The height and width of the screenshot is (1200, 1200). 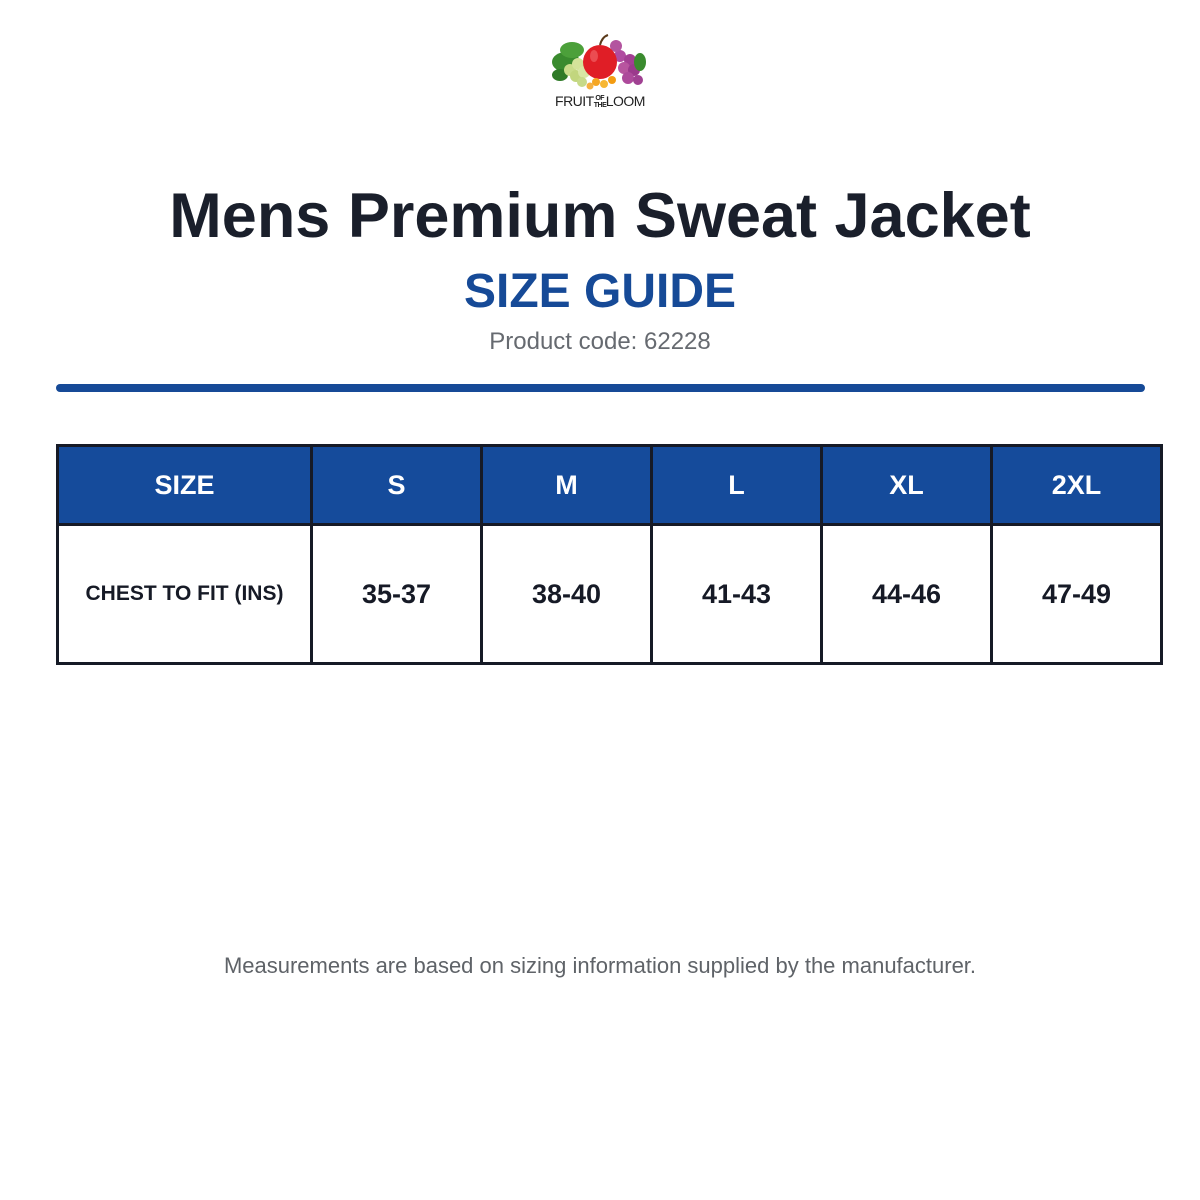 I want to click on cell: 38-40, so click(x=566, y=594).